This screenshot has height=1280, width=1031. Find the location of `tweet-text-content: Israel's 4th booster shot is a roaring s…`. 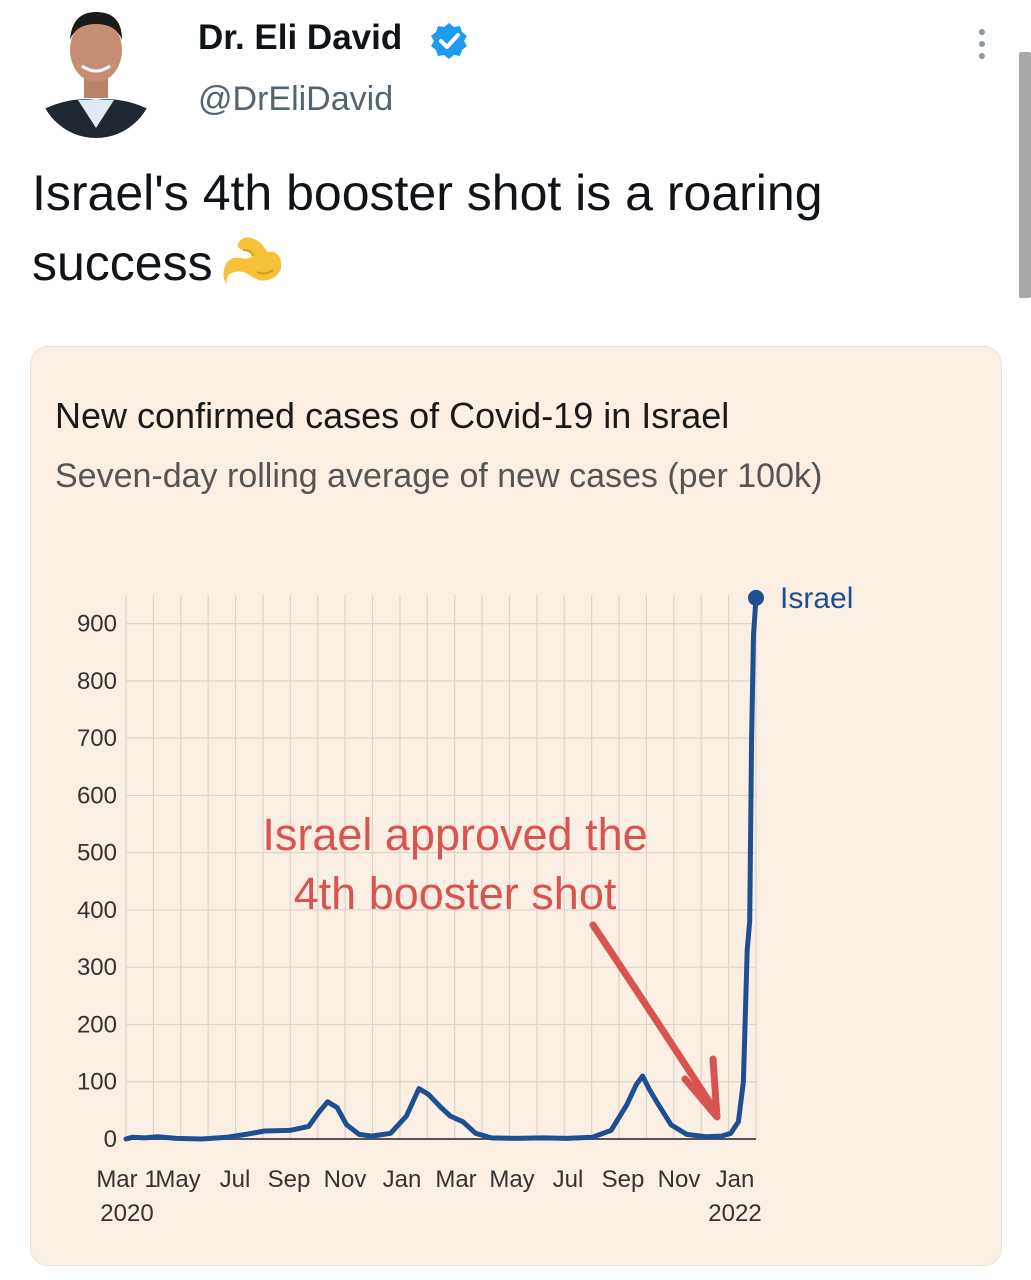

tweet-text-content: Israel's 4th booster shot is a roaring s… is located at coordinates (427, 228).